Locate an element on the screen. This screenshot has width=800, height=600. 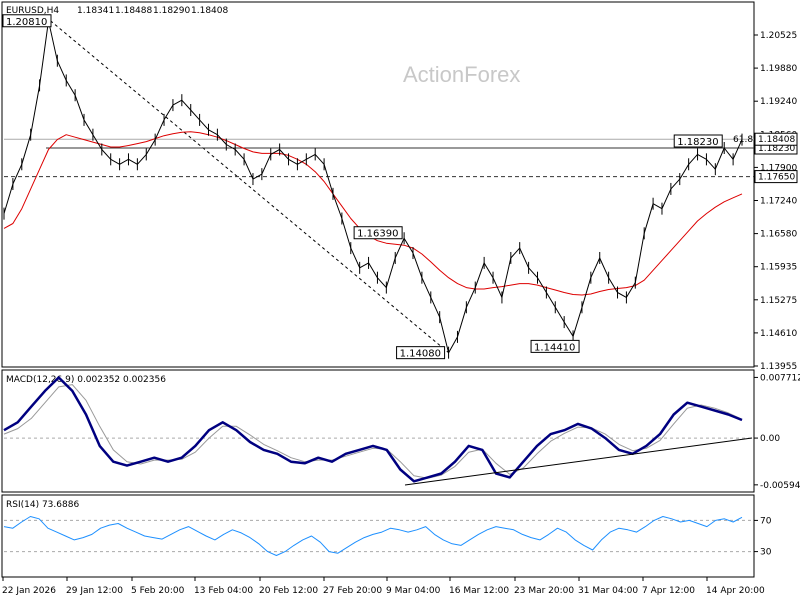
level-tag-label: 1.17650 is located at coordinates (776, 178).